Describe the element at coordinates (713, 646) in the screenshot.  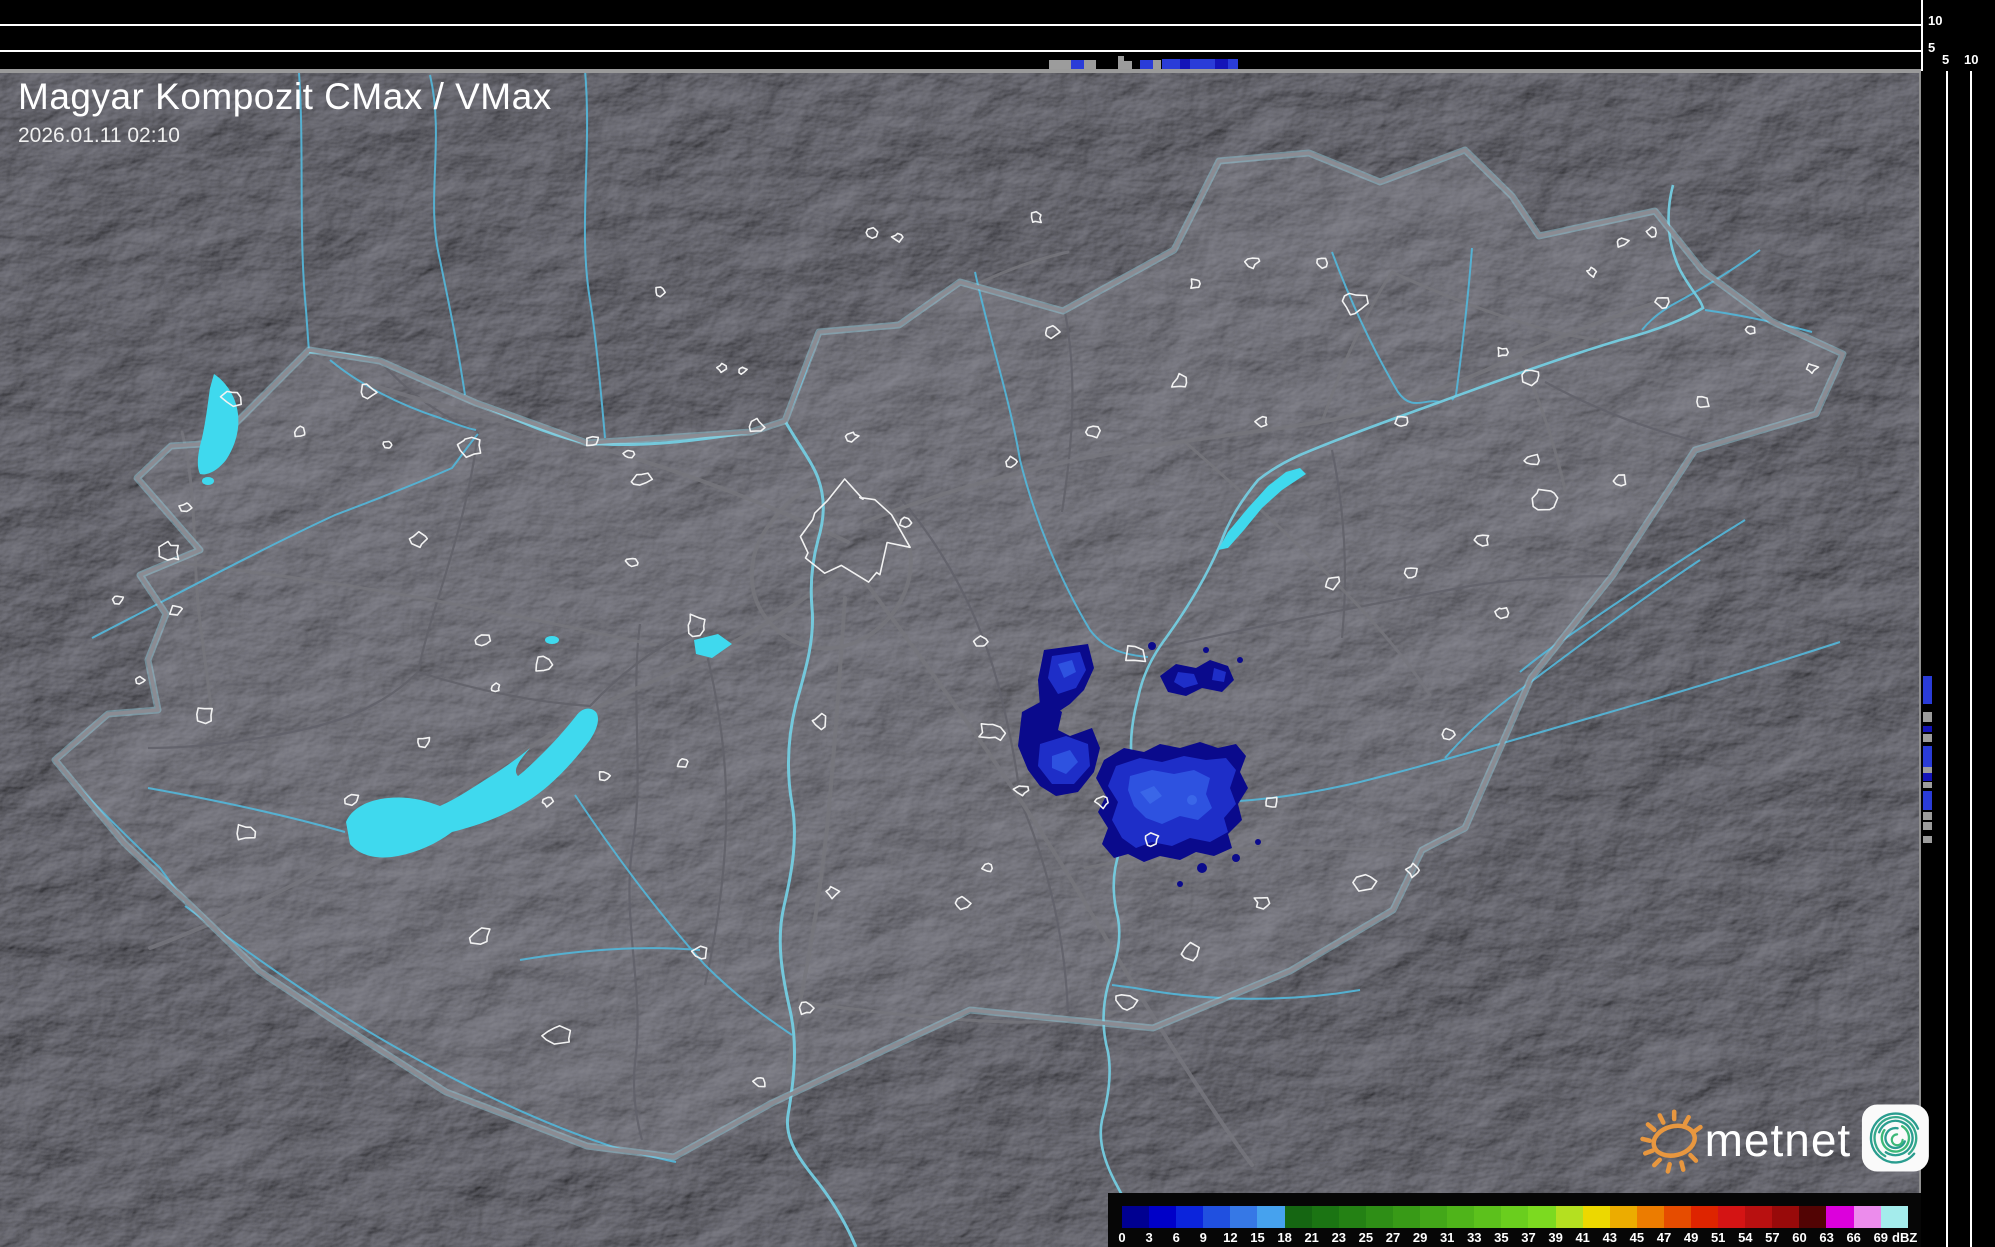
I see `lake-velence` at that location.